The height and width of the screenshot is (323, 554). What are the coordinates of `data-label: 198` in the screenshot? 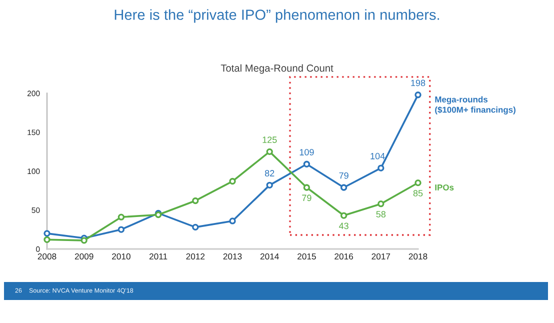 It's located at (418, 83).